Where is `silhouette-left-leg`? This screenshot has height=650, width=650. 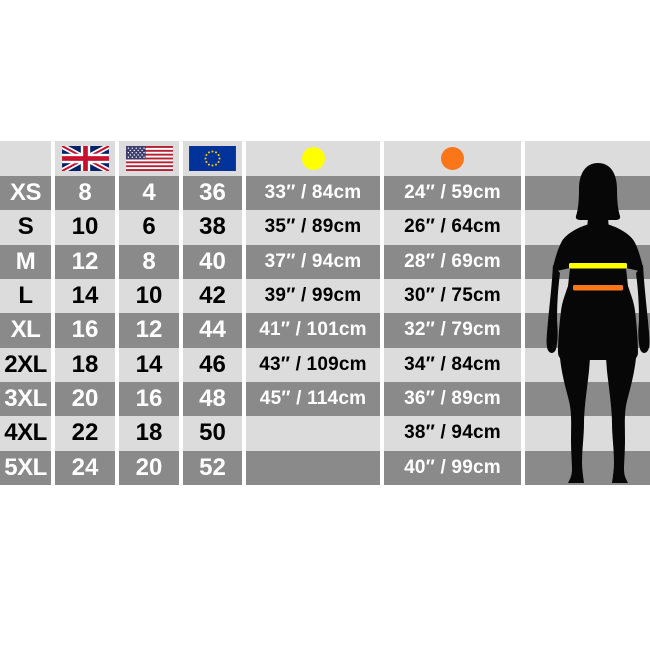 silhouette-left-leg is located at coordinates (575, 420).